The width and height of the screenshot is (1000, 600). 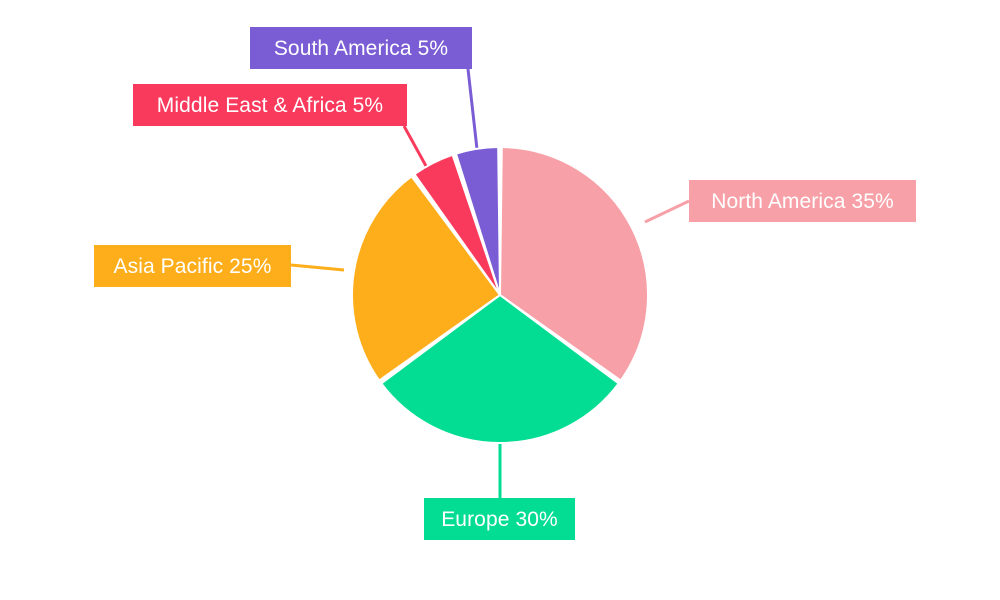 I want to click on pie-label-europe: Europe 30%, so click(x=499, y=519).